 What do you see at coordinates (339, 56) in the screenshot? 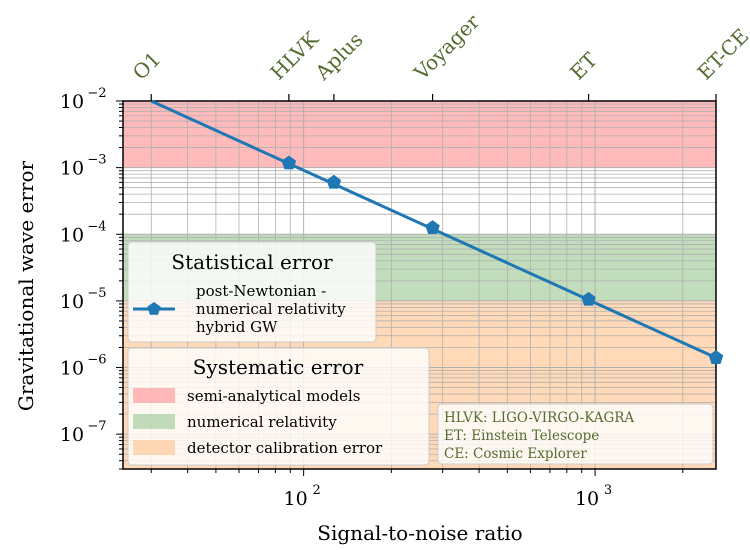
I see `detector-label: Aplus` at bounding box center [339, 56].